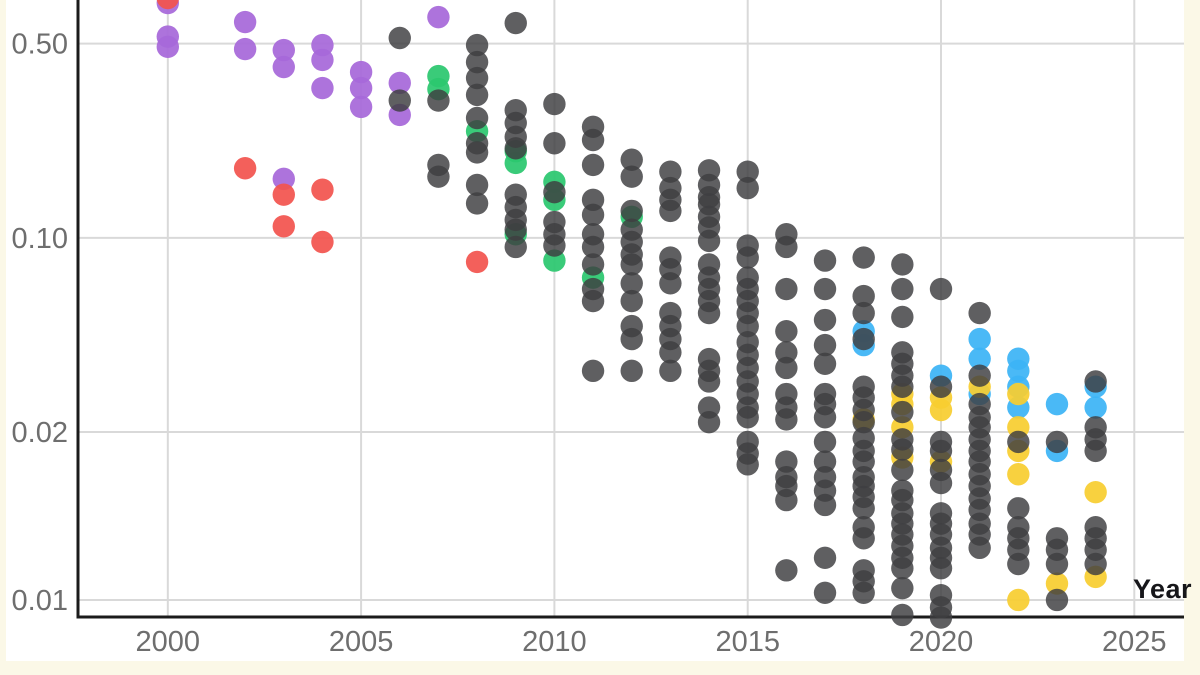  I want to click on x-tick-label-2015: 2015, so click(747, 642).